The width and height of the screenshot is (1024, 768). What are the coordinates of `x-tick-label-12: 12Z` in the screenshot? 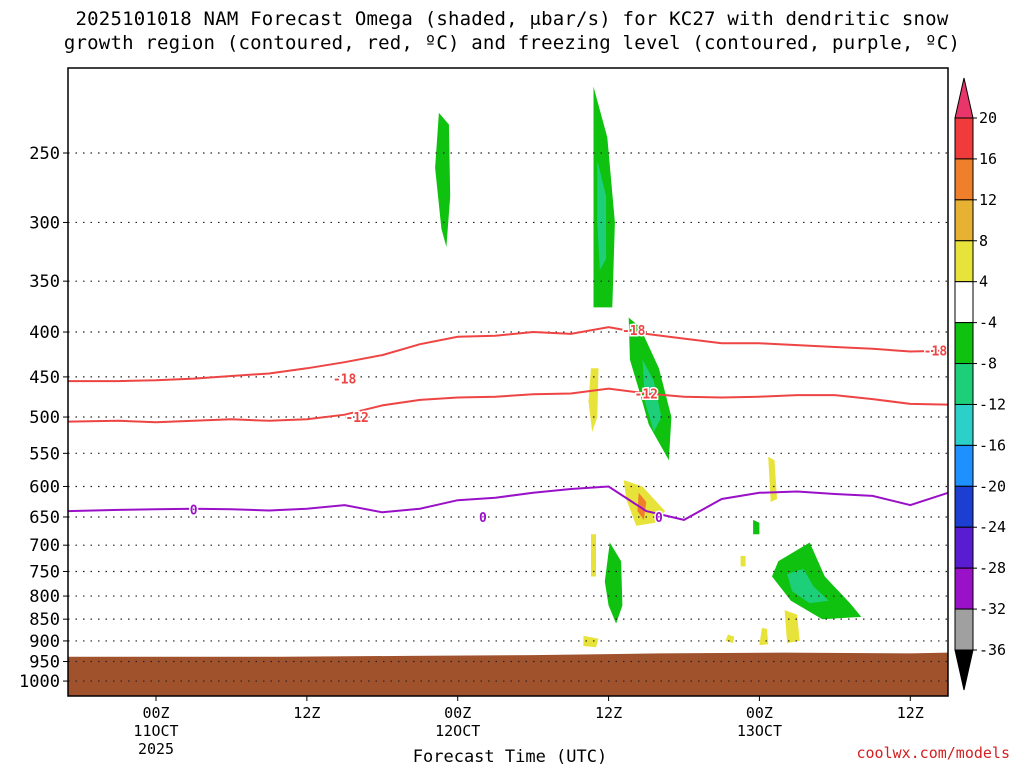 It's located at (306, 713).